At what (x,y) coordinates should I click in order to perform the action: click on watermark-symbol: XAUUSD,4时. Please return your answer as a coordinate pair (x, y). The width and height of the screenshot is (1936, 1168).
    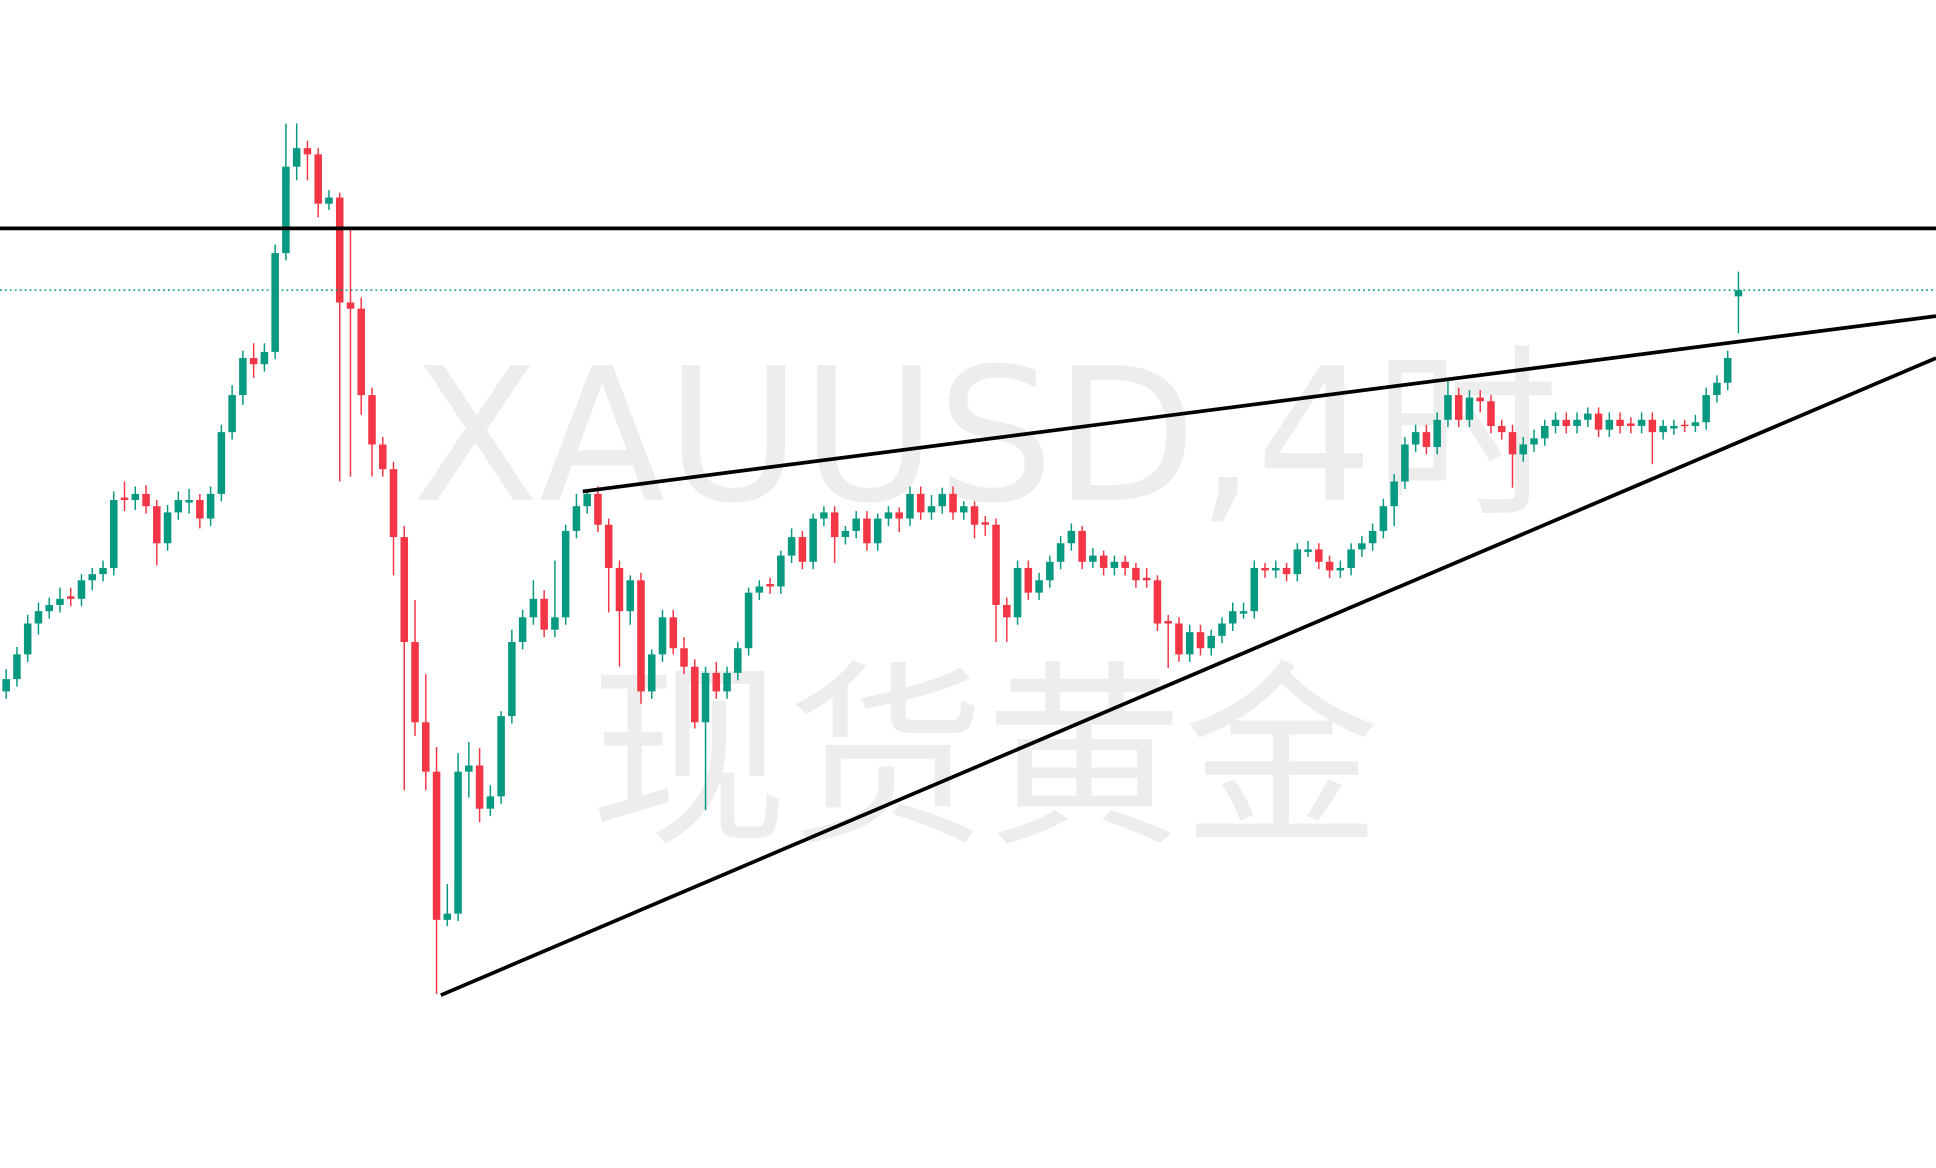
    Looking at the image, I should click on (985, 436).